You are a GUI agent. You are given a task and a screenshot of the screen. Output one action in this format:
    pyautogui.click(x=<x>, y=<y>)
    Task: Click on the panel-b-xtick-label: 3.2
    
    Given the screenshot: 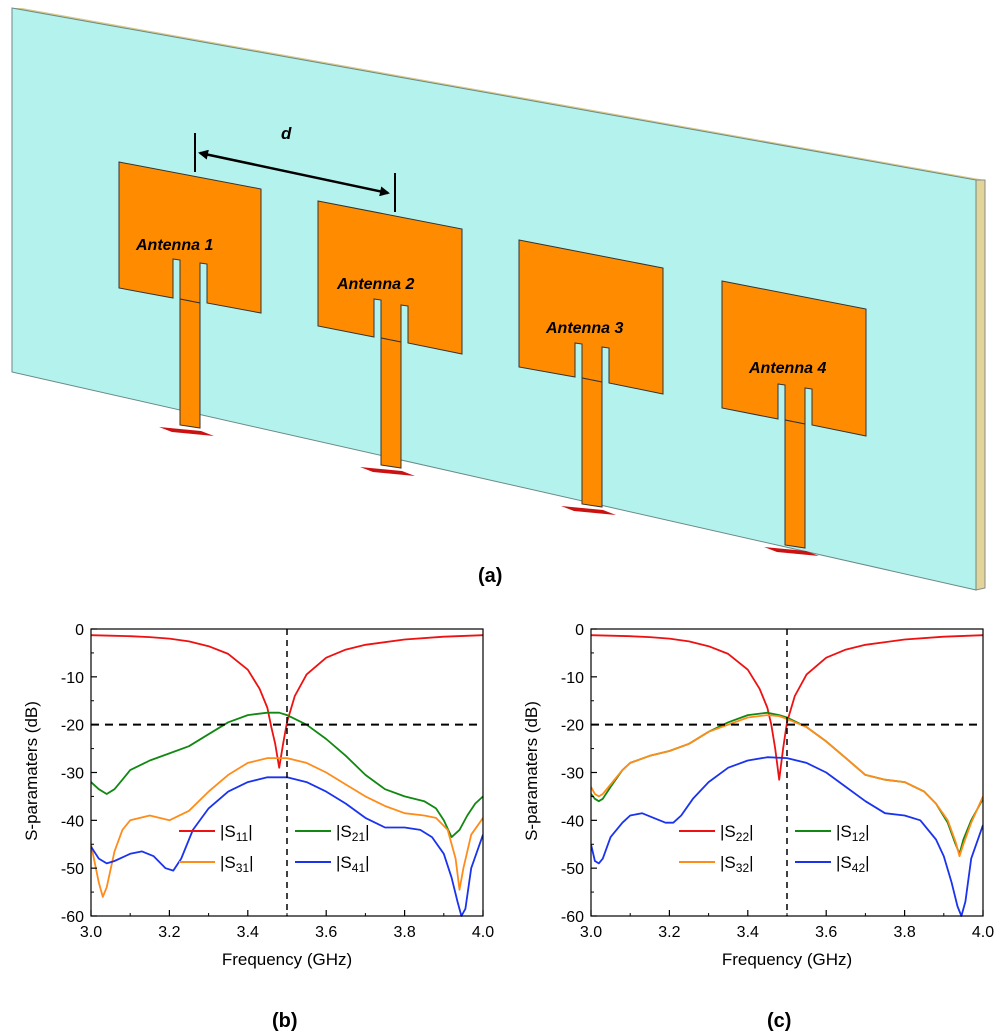 What is the action you would take?
    pyautogui.click(x=169, y=932)
    